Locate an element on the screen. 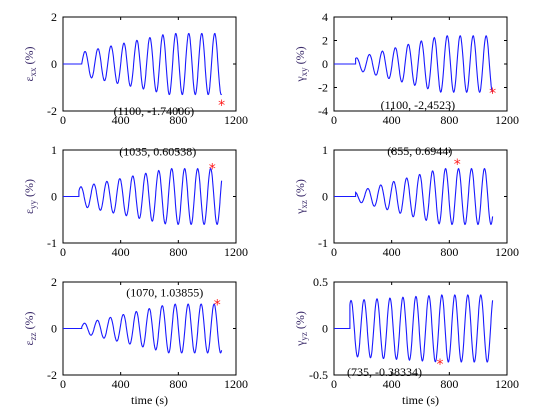 The height and width of the screenshot is (420, 550). y-axis-label: γxy(%) is located at coordinates (301, 64).